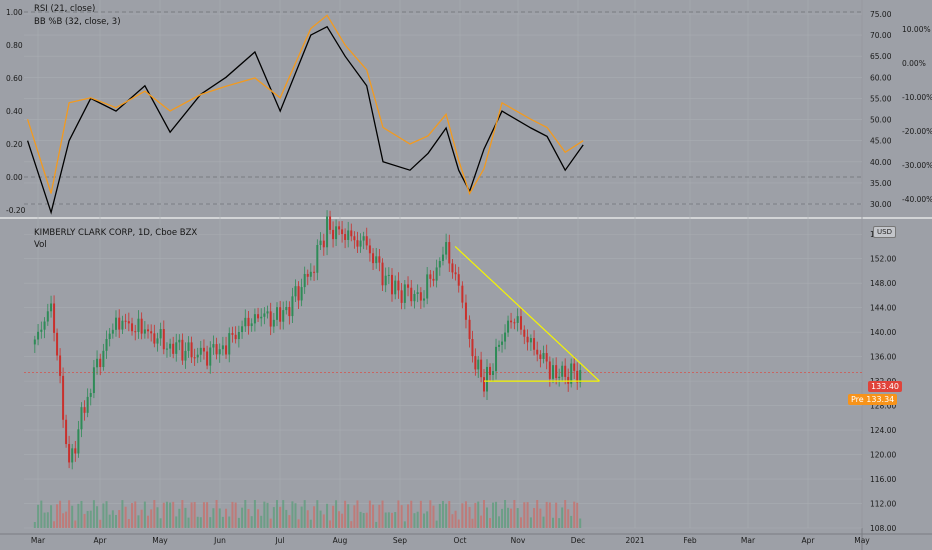 This screenshot has height=550, width=932. What do you see at coordinates (881, 56) in the screenshot?
I see `rsi-scale-tick: 65.00` at bounding box center [881, 56].